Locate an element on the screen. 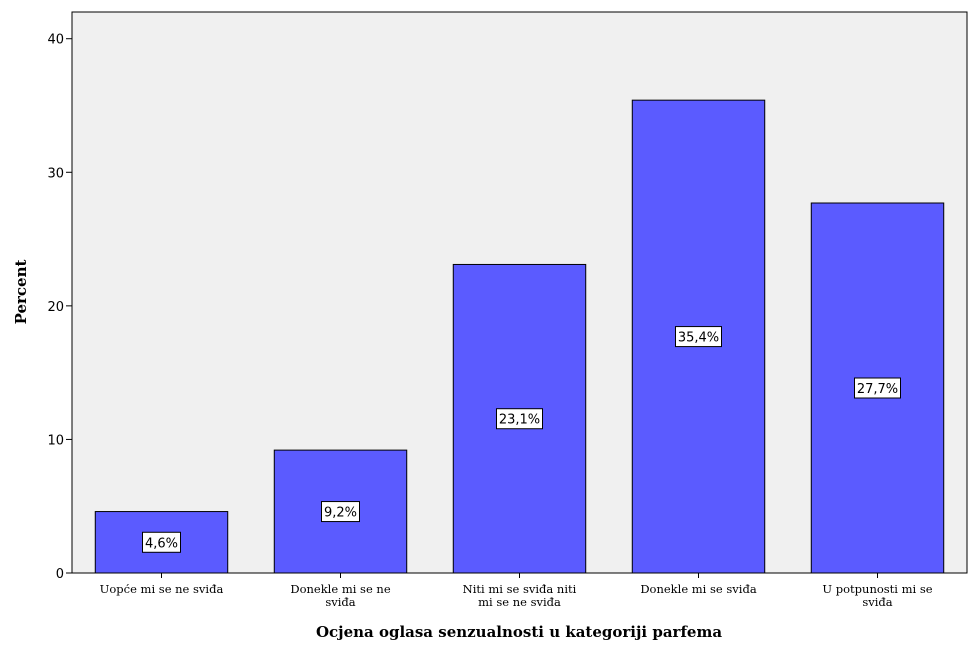 This screenshot has height=646, width=972. y-axis: 0 10 20 30 40 is located at coordinates (59, 307).